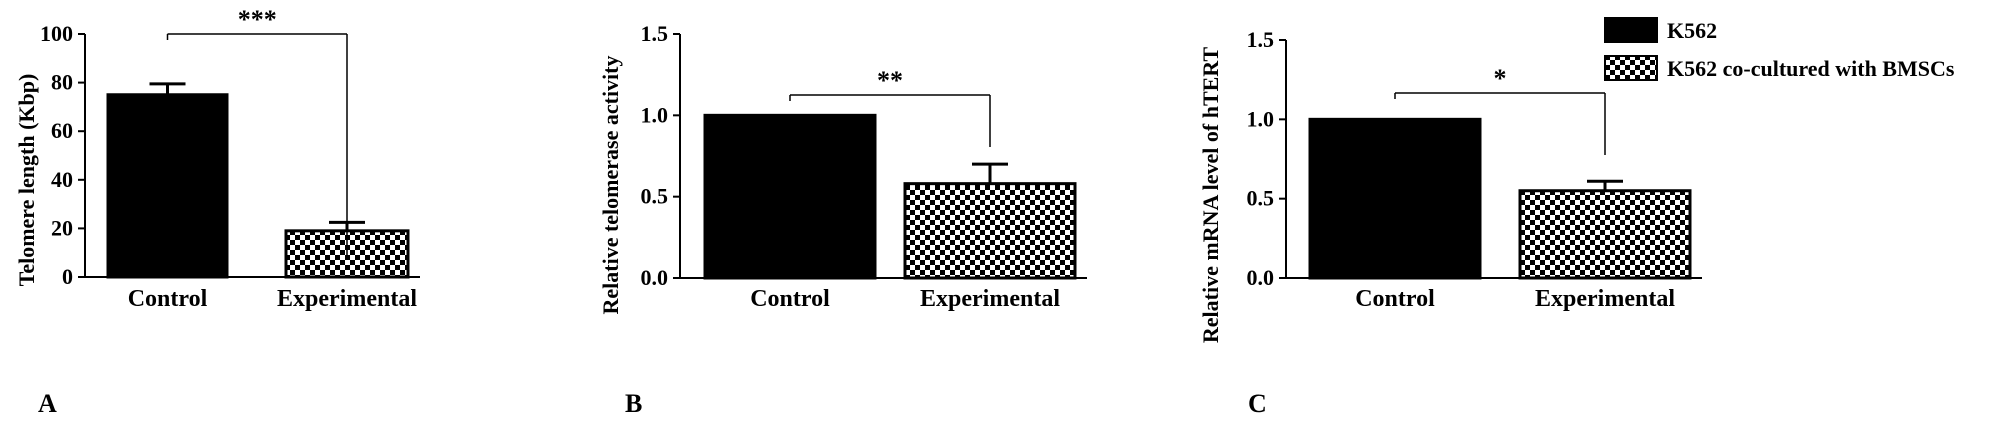 Image resolution: width=2009 pixels, height=425 pixels. Describe the element at coordinates (1261, 198) in the screenshot. I see `panel-c-ytick-label: 0.5` at that location.